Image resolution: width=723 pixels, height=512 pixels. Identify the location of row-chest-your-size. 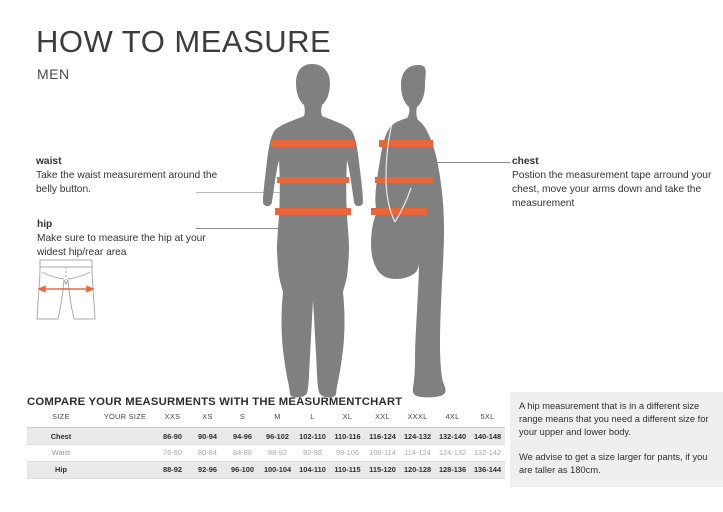
(125, 436).